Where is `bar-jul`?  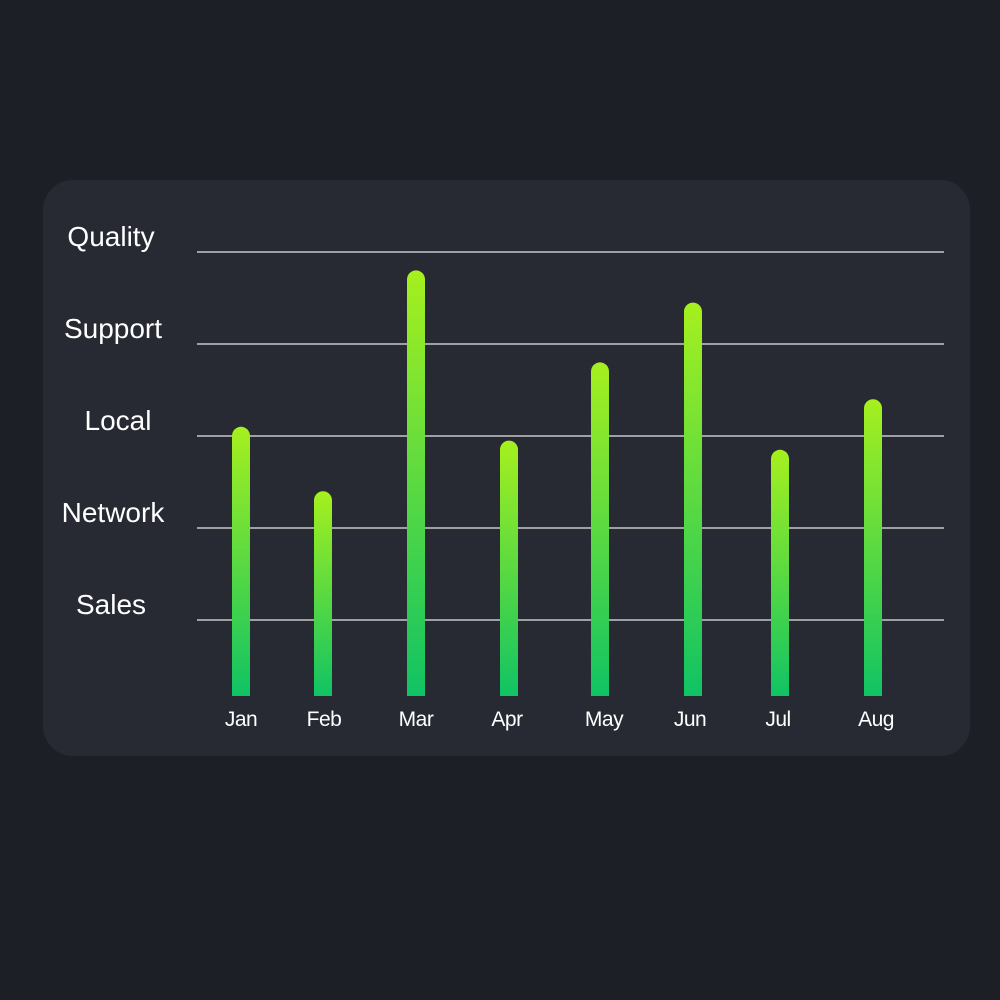
bar-jul is located at coordinates (780, 572).